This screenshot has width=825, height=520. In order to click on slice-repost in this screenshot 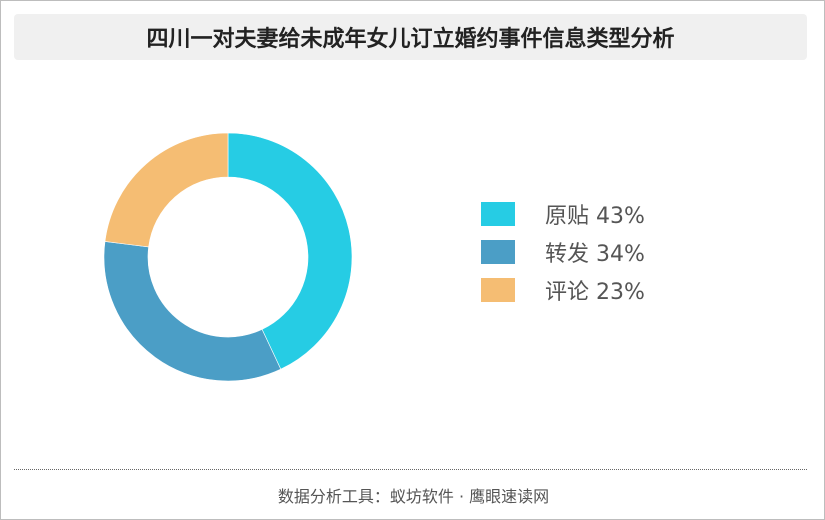, I will do `click(192, 311)`.